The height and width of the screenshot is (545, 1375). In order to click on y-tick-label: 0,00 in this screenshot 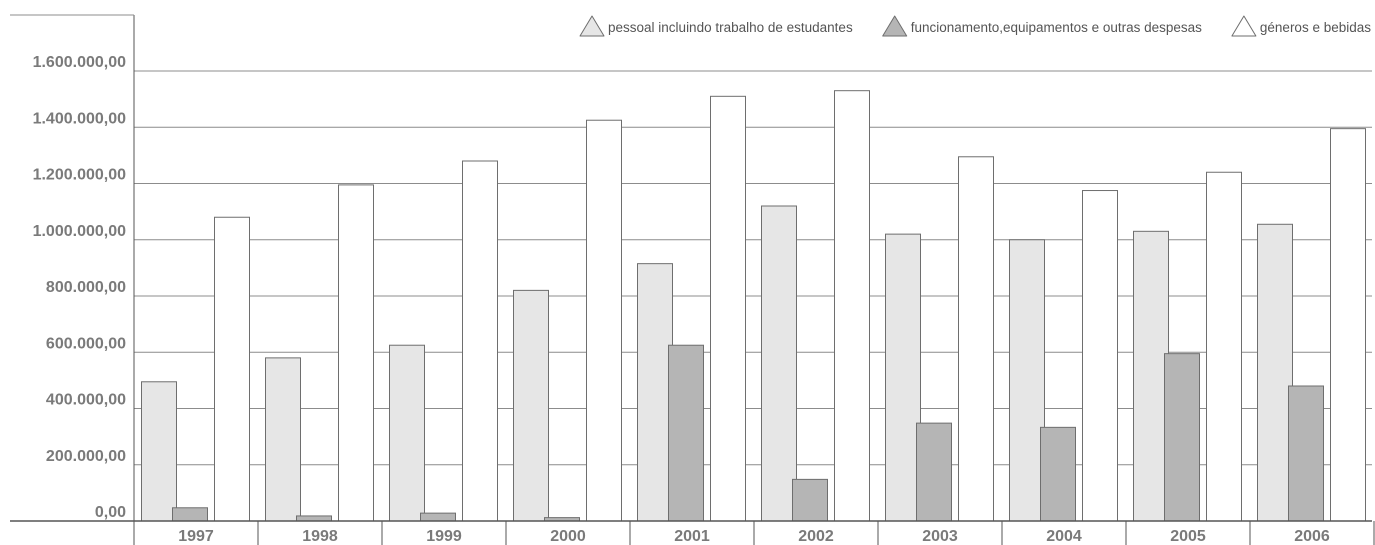, I will do `click(110, 512)`.